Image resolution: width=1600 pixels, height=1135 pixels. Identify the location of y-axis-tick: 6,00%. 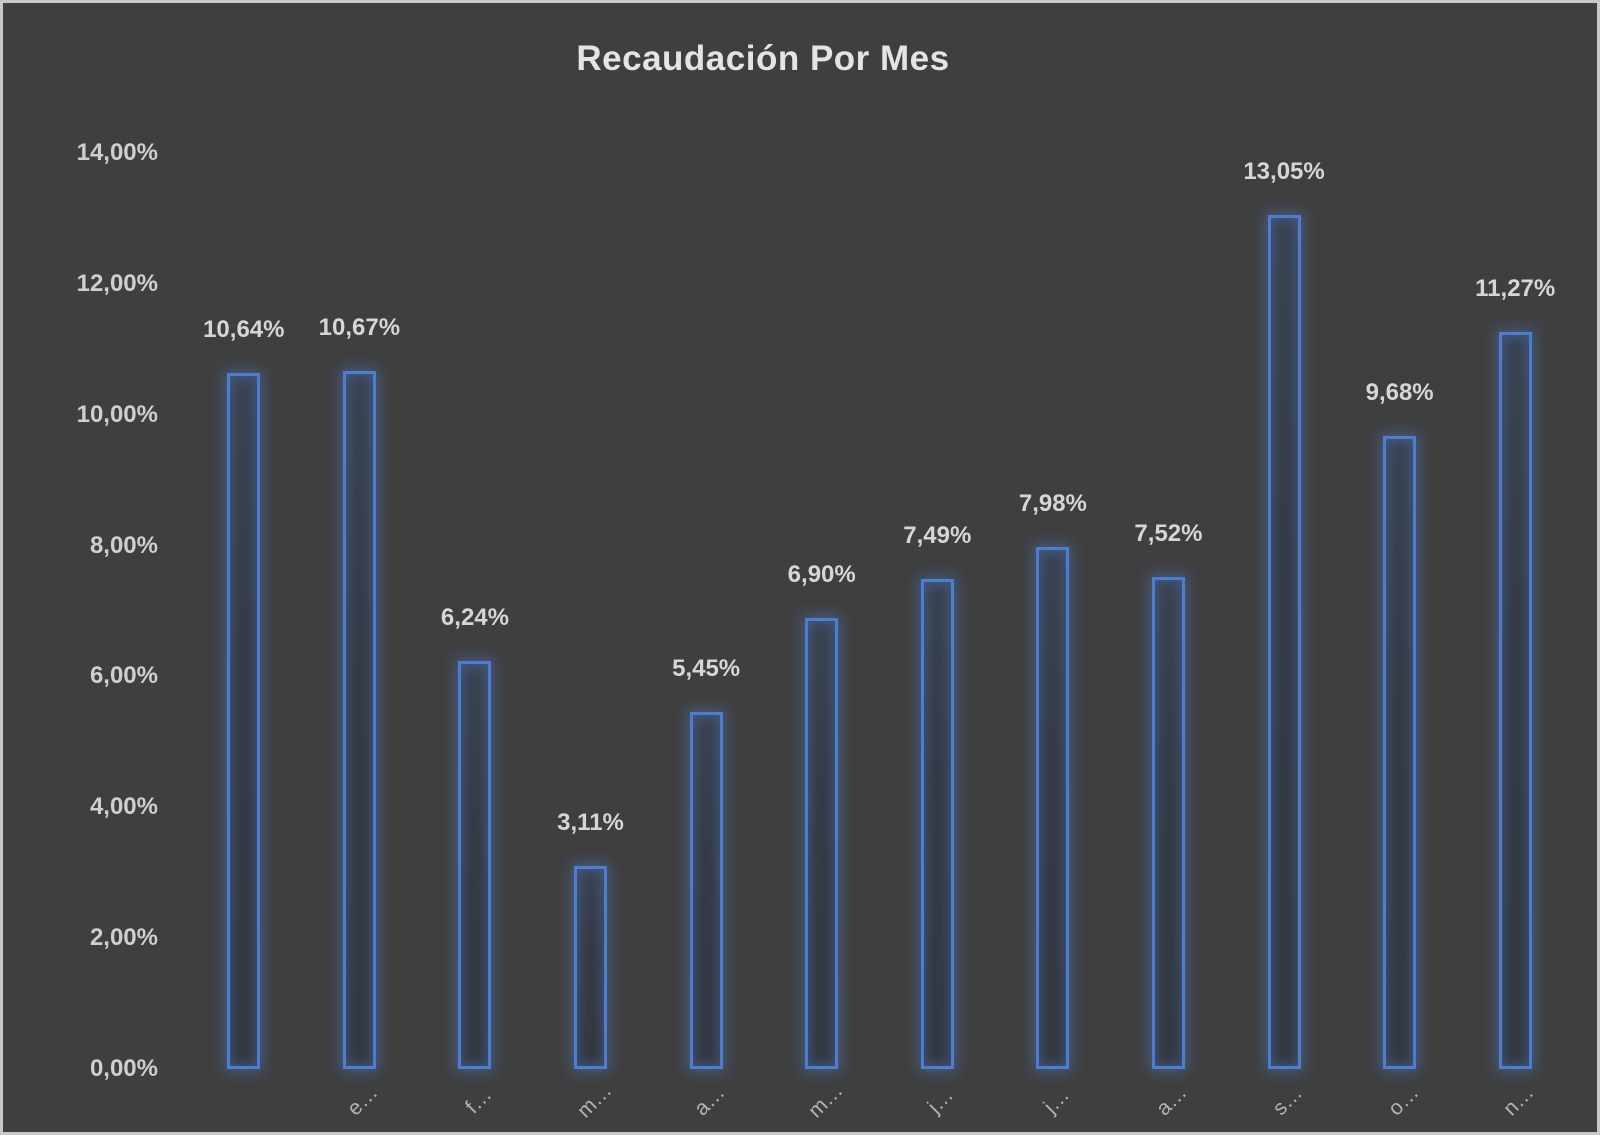
(123, 676).